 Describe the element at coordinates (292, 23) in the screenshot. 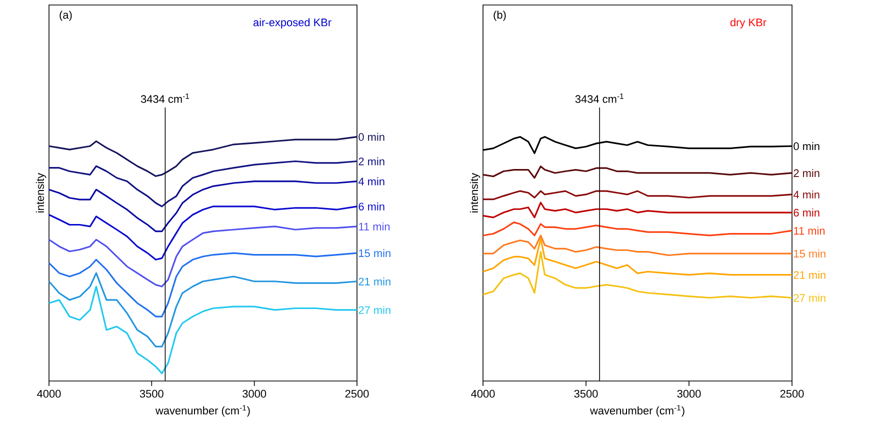

I see `chart-title: air-exposed KBr` at that location.